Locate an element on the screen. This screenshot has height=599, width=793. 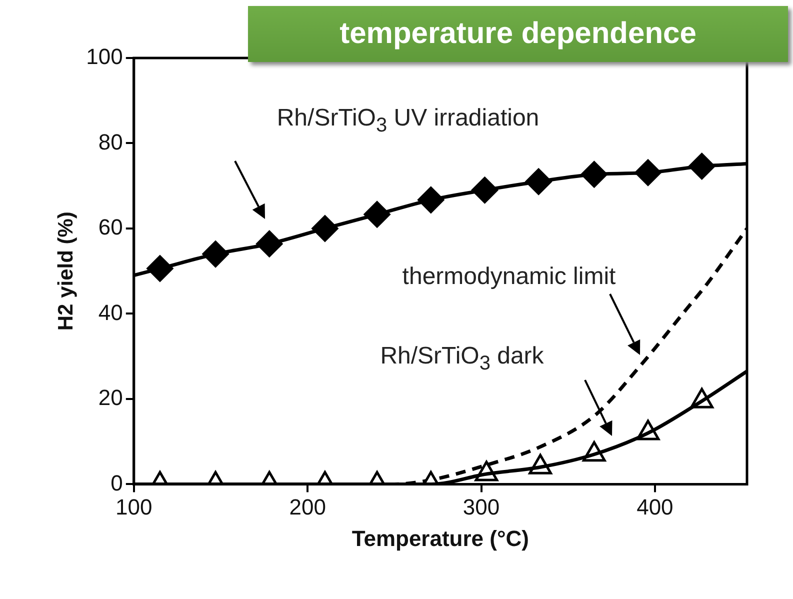
y-tick-label: 80 is located at coordinates (110, 141).